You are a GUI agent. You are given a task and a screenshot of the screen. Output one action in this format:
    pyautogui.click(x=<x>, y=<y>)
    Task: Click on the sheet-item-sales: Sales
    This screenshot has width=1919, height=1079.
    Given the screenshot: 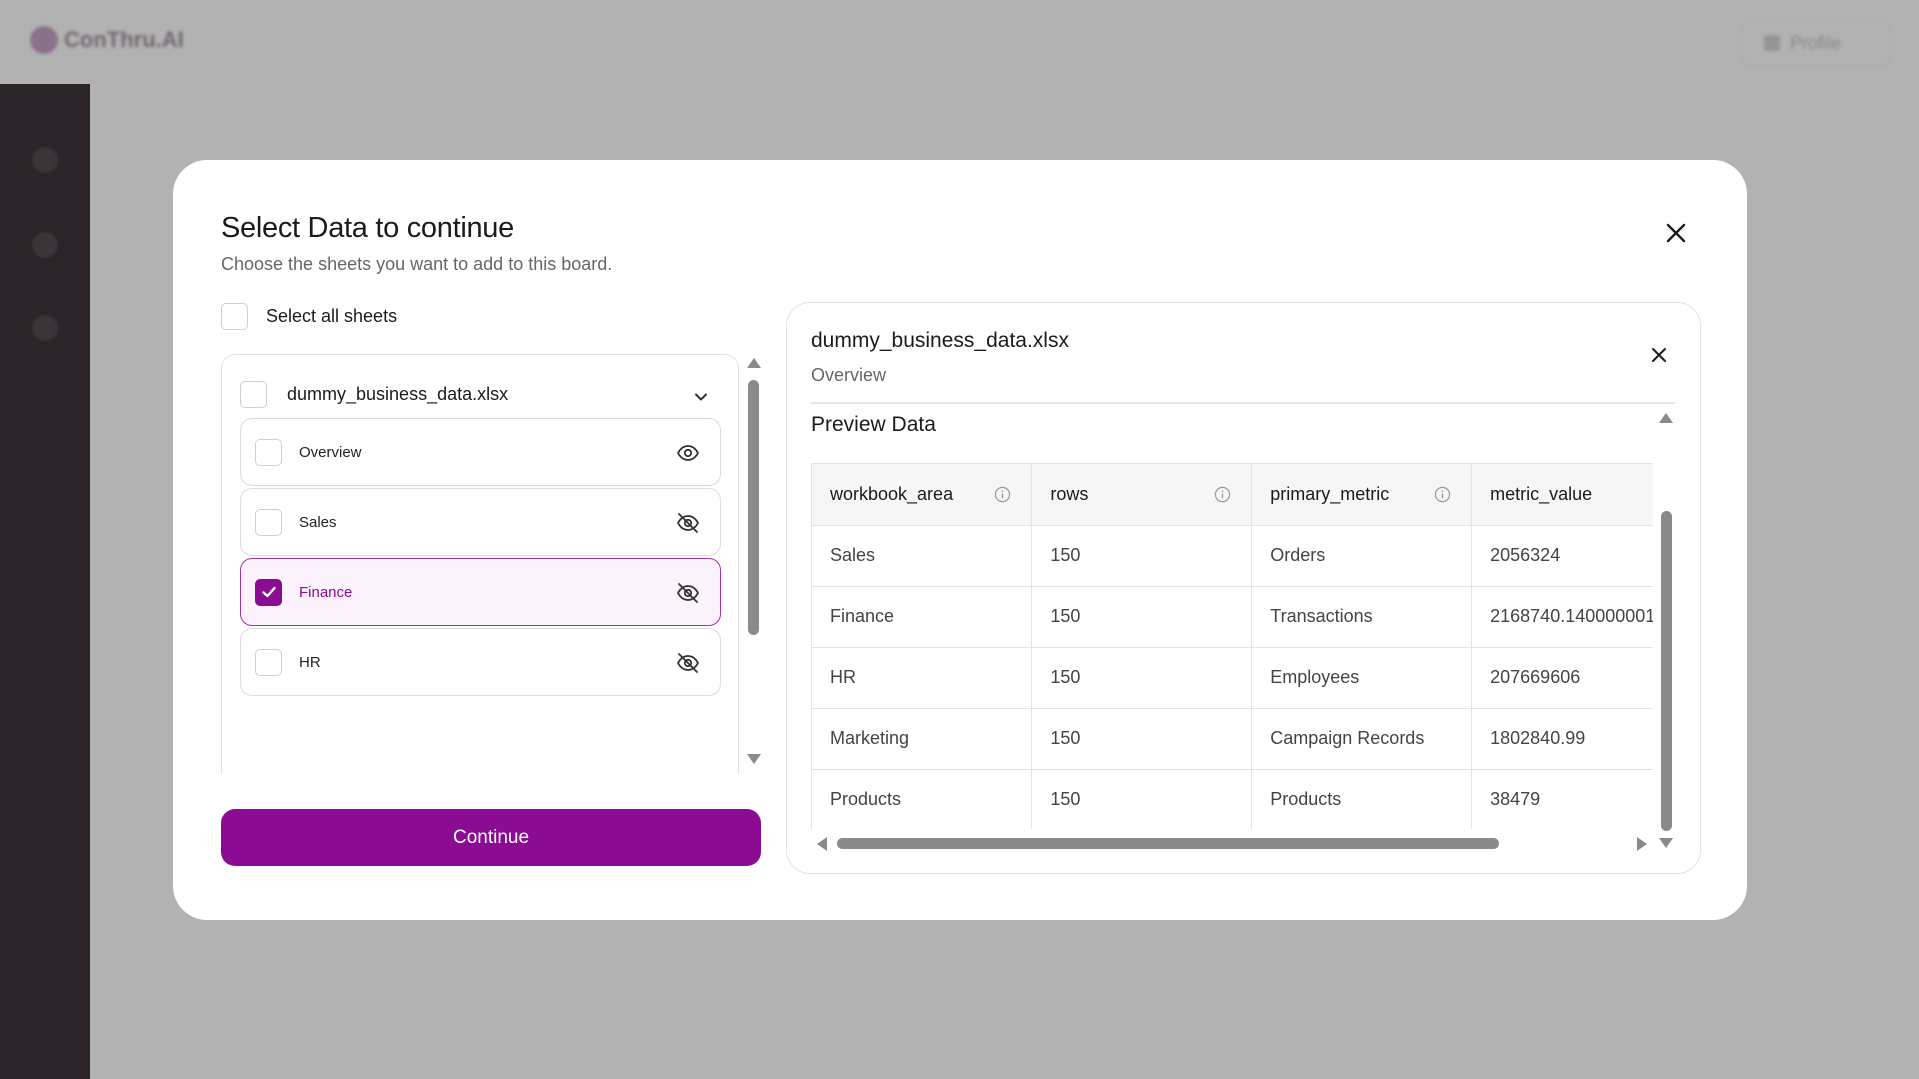 What is the action you would take?
    pyautogui.click(x=480, y=522)
    